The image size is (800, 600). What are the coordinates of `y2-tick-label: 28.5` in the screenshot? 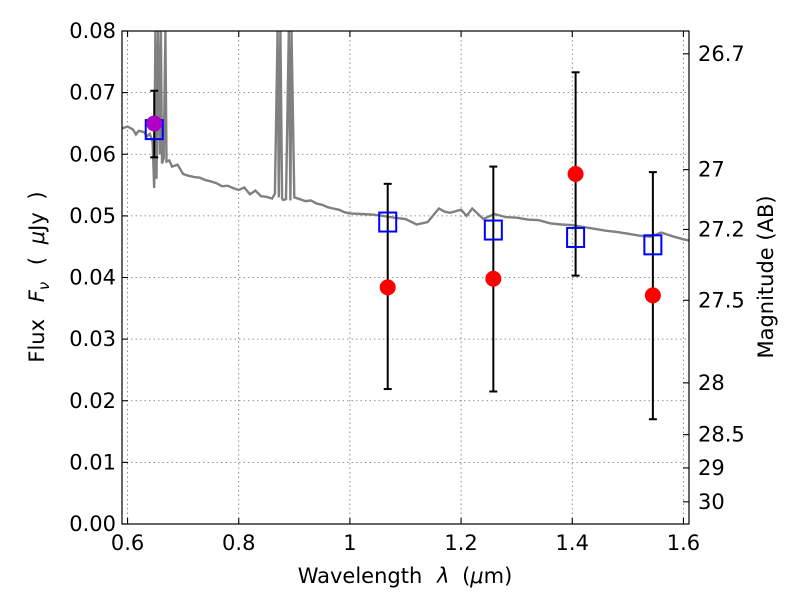 It's located at (721, 435).